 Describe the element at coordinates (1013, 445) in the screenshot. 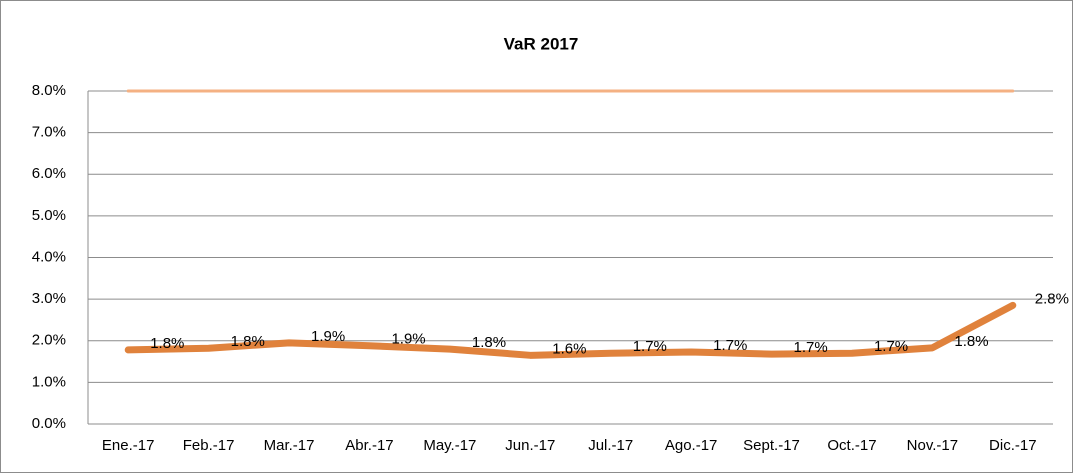

I see `x-tick-label: Dic.-17` at that location.